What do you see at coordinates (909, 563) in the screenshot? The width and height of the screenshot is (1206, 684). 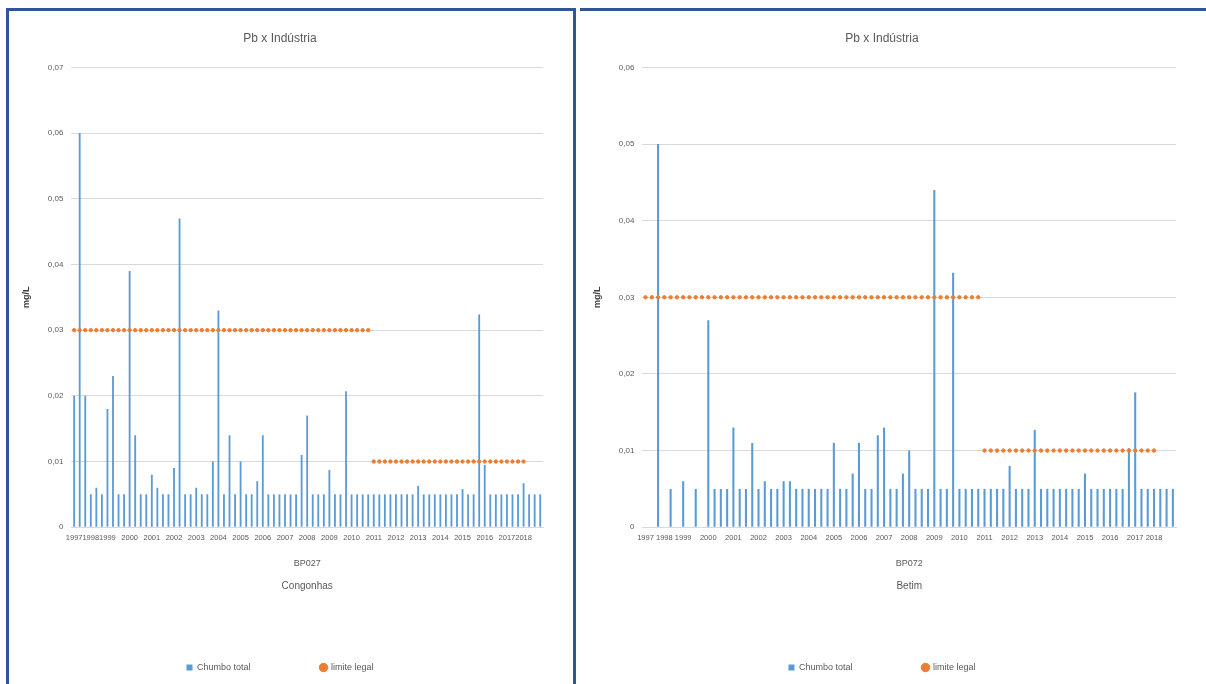 I see `x-axis-title: BP072` at bounding box center [909, 563].